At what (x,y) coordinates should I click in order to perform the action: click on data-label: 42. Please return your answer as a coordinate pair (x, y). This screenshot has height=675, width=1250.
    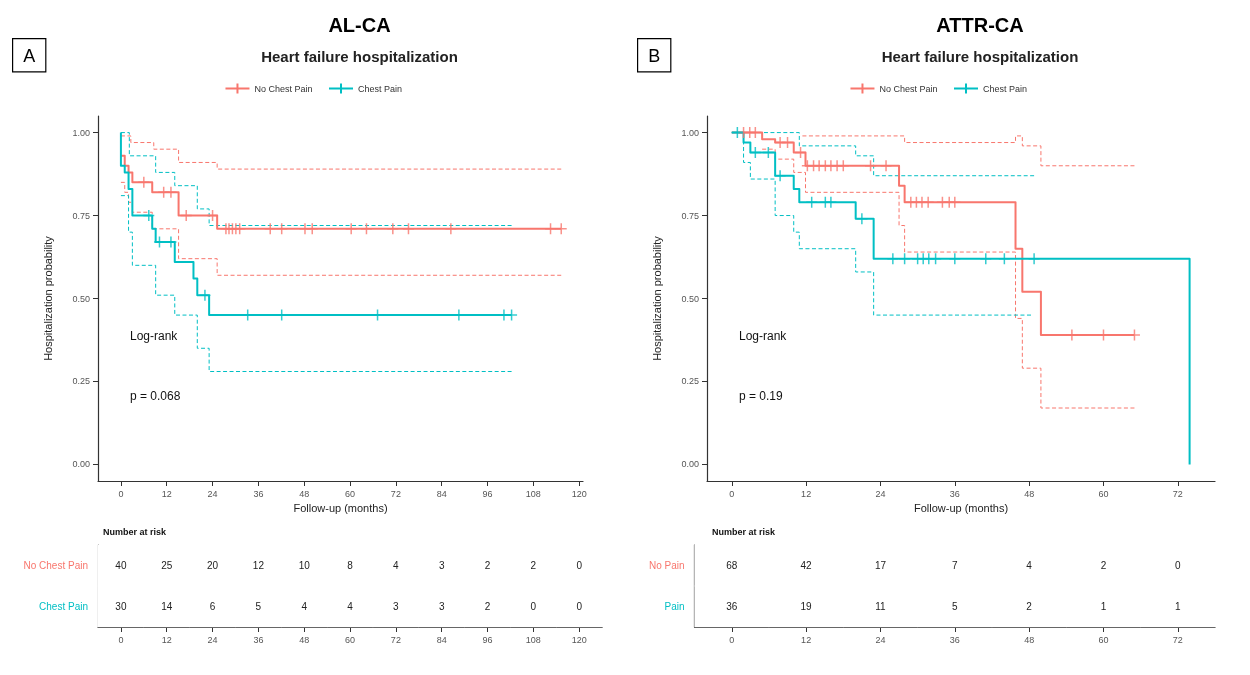
    Looking at the image, I should click on (806, 565).